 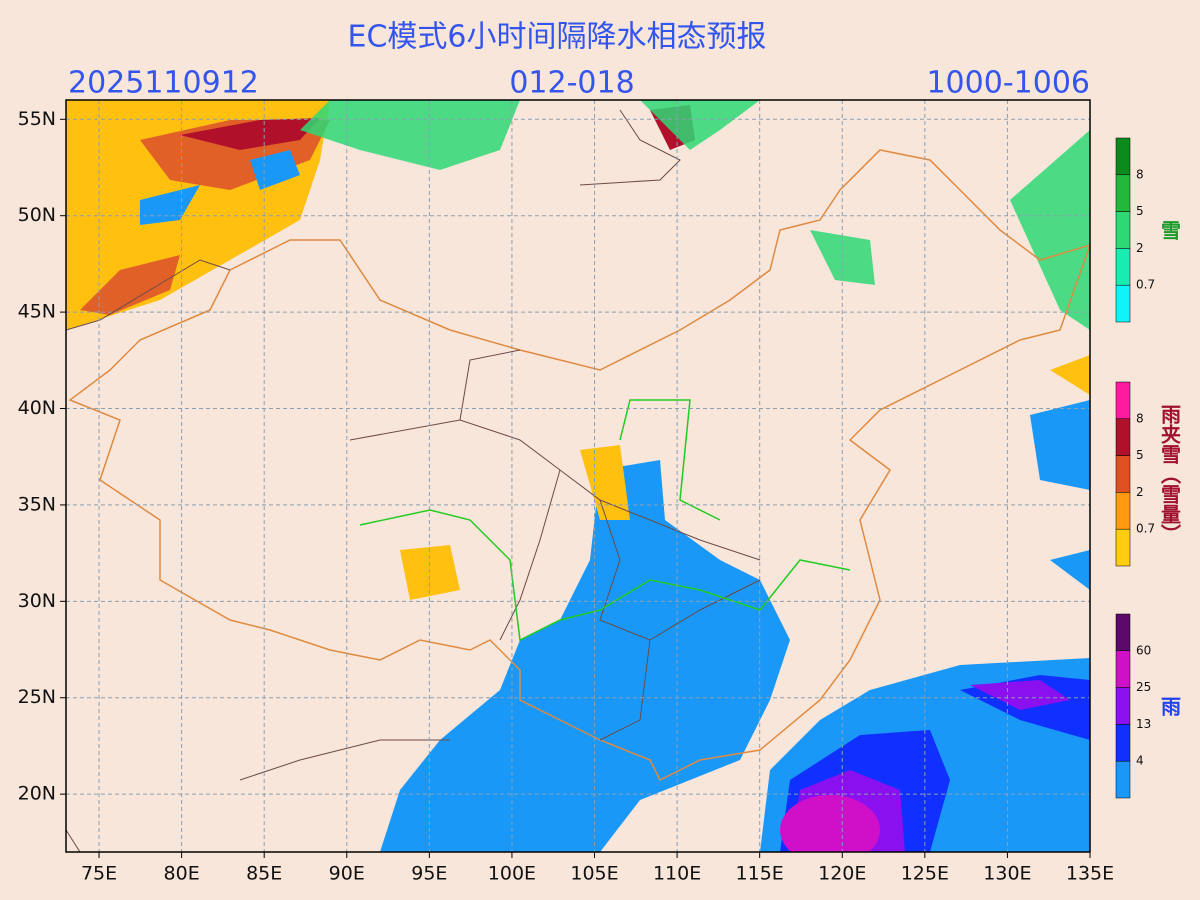 What do you see at coordinates (1143, 650) in the screenshot?
I see `legend-level: 60` at bounding box center [1143, 650].